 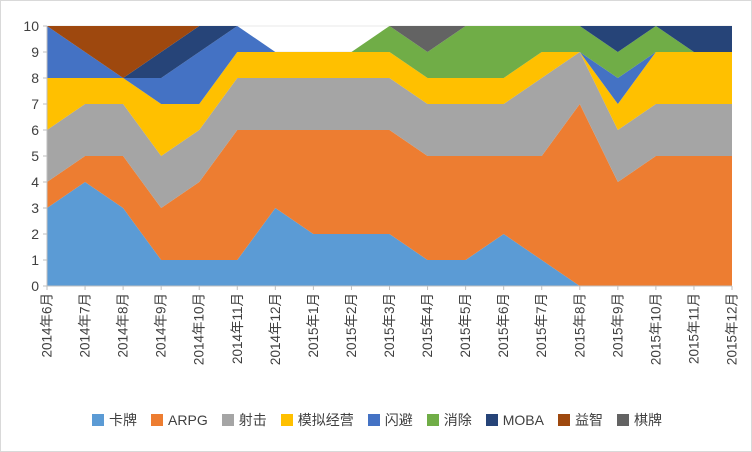 What do you see at coordinates (275, 329) in the screenshot?
I see `x-axis-label: 2014年12月` at bounding box center [275, 329].